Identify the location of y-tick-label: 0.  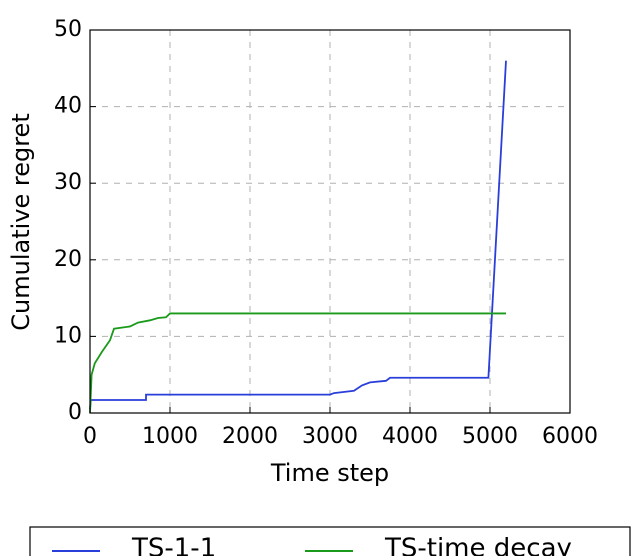
(75, 412).